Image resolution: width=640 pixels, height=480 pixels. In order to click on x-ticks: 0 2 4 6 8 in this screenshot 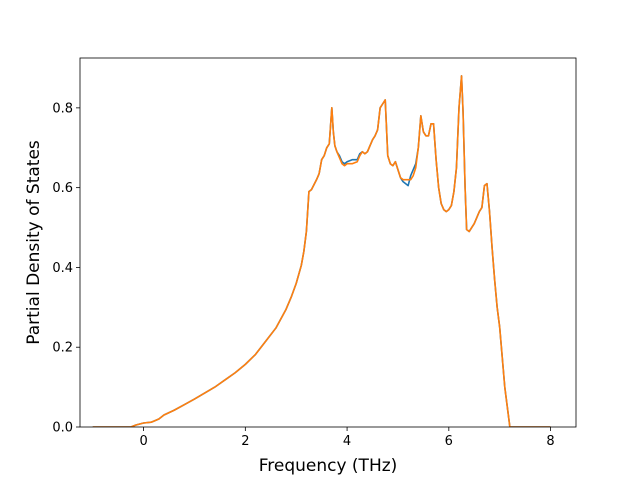, I will do `click(347, 438)`.